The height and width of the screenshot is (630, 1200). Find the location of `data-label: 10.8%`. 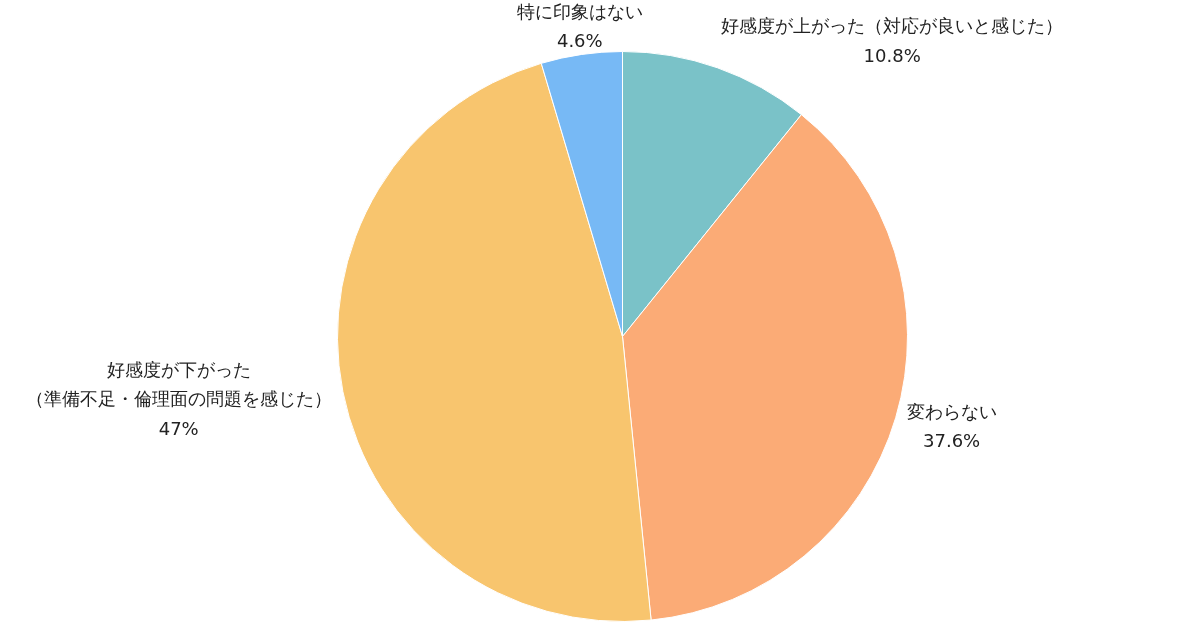

data-label: 10.8% is located at coordinates (892, 55).